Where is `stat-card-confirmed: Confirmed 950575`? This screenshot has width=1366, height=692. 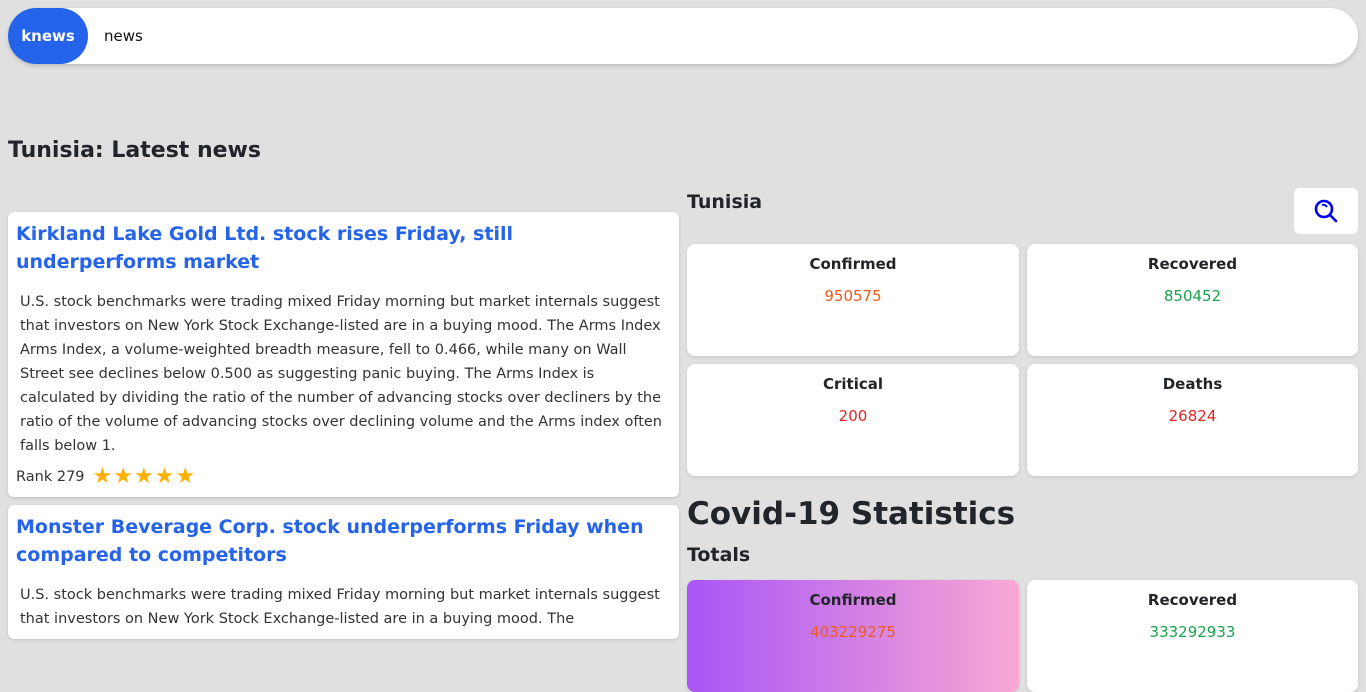 stat-card-confirmed: Confirmed 950575 is located at coordinates (853, 300).